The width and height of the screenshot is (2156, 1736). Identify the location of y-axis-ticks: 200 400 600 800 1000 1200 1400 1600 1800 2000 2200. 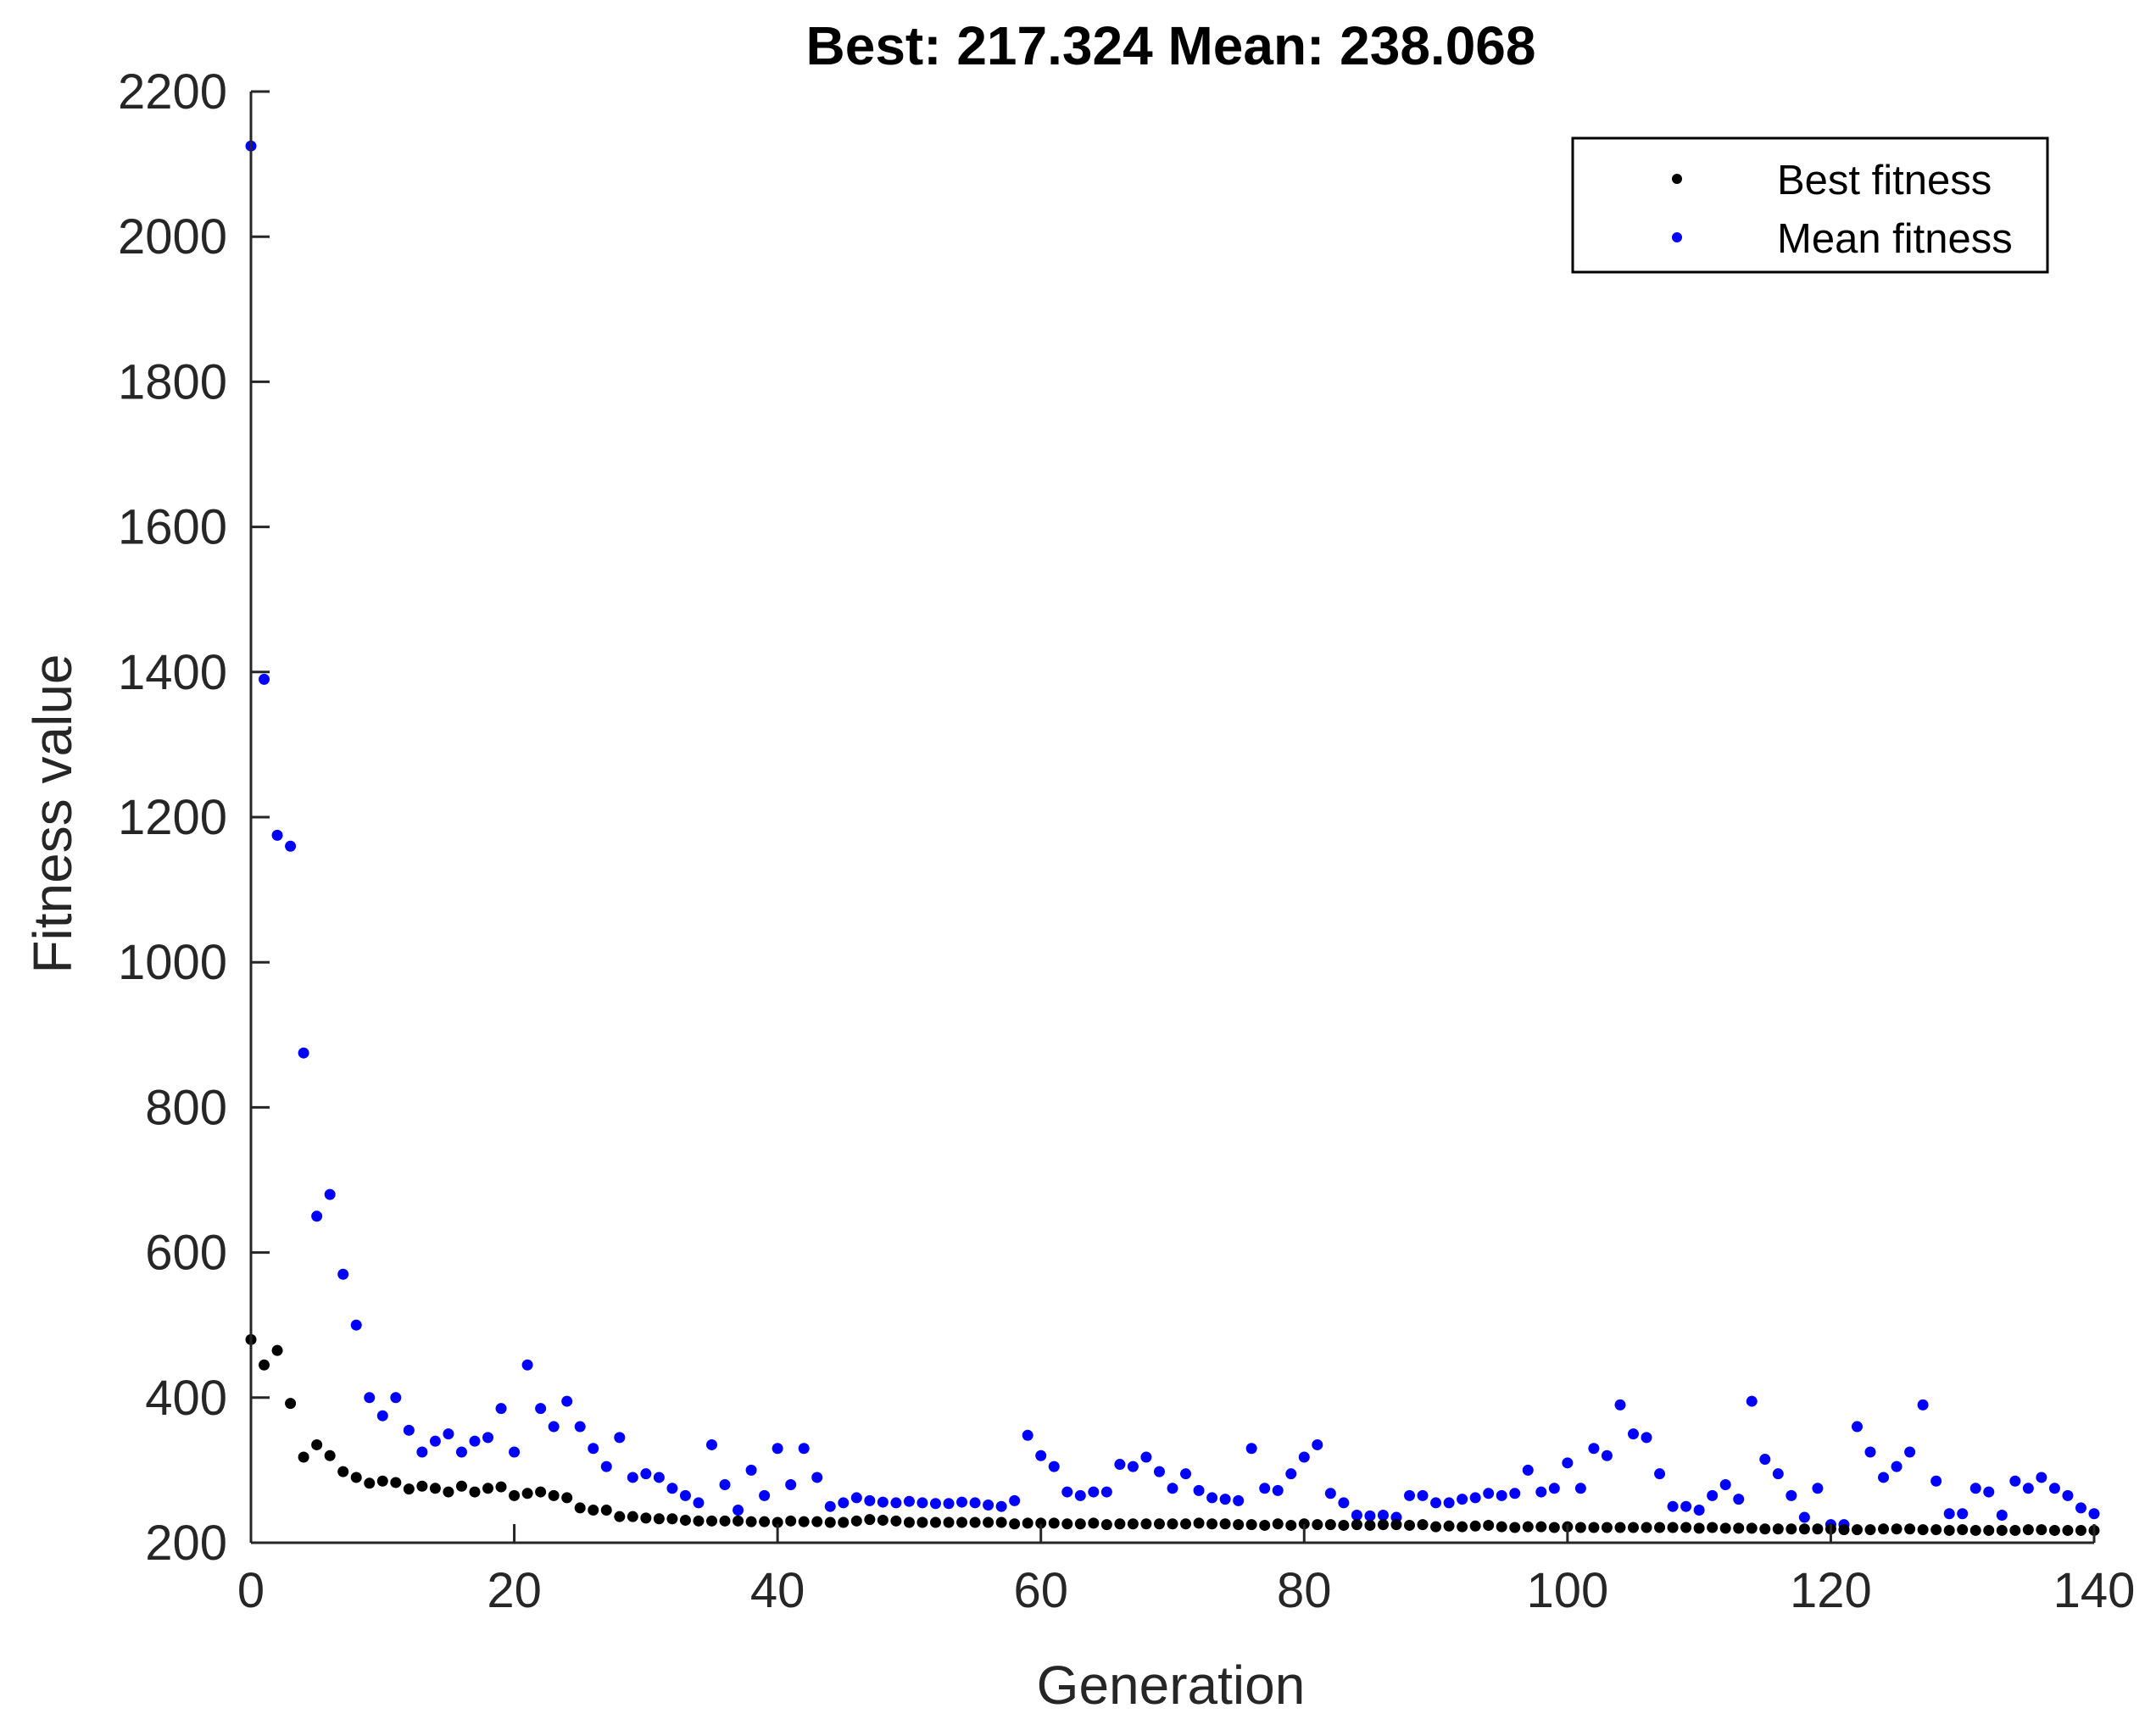
(194, 817).